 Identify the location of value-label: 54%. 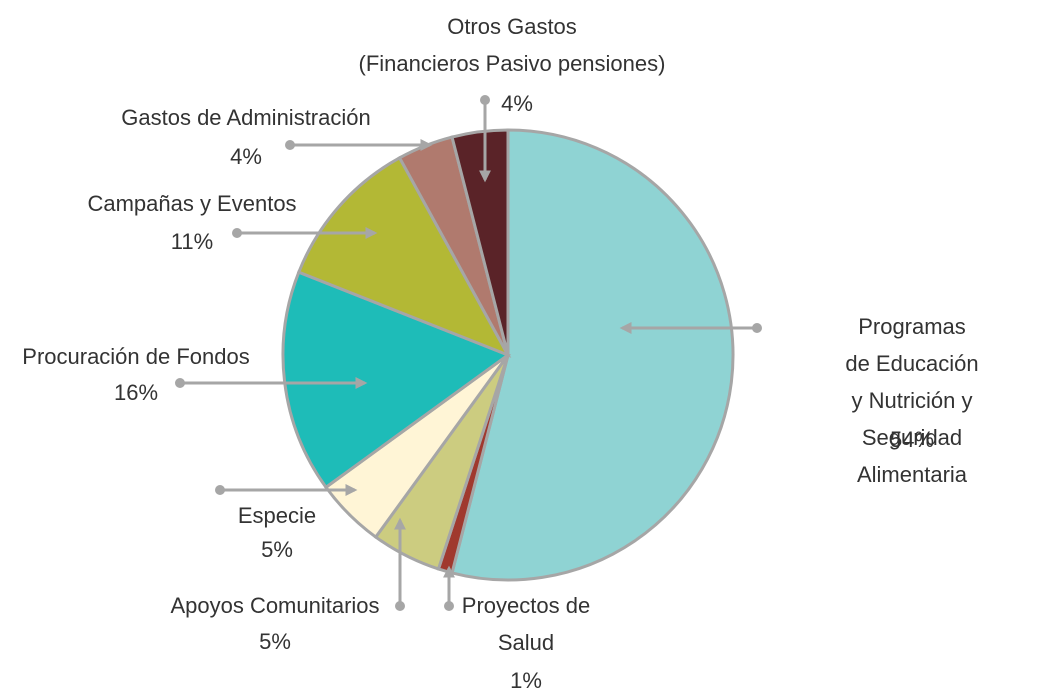
(912, 439).